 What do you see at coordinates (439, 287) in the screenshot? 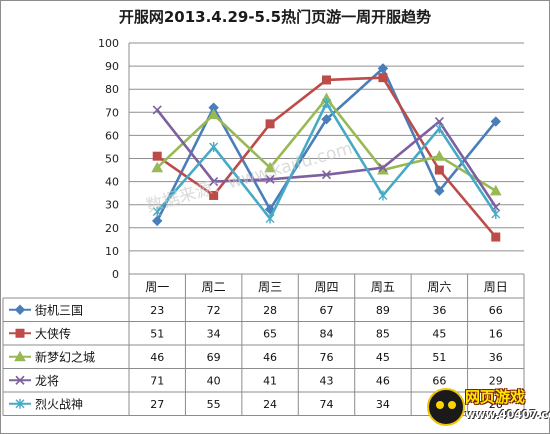
I see `category-label: 周六` at bounding box center [439, 287].